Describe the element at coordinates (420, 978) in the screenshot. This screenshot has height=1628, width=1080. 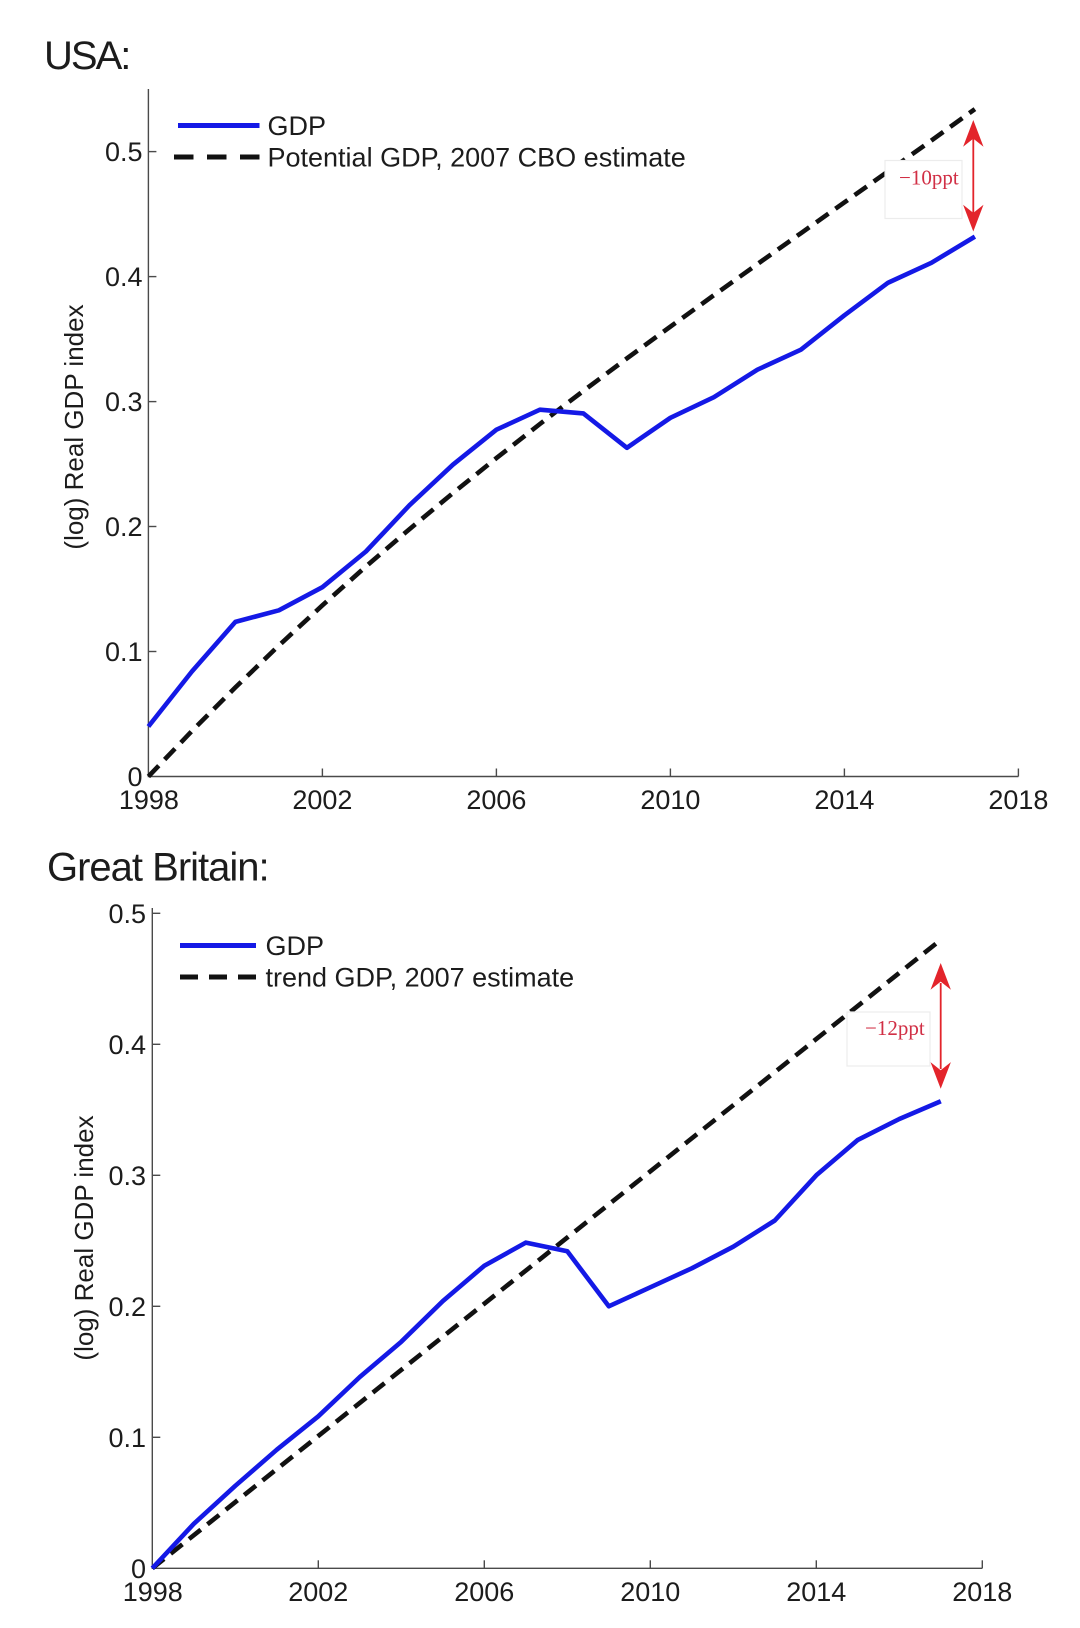
I see `svg-text: trend GDP, 2007 estimate` at that location.